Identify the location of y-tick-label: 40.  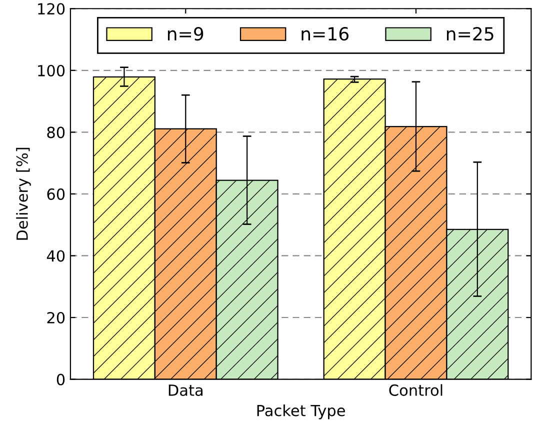
(55, 256).